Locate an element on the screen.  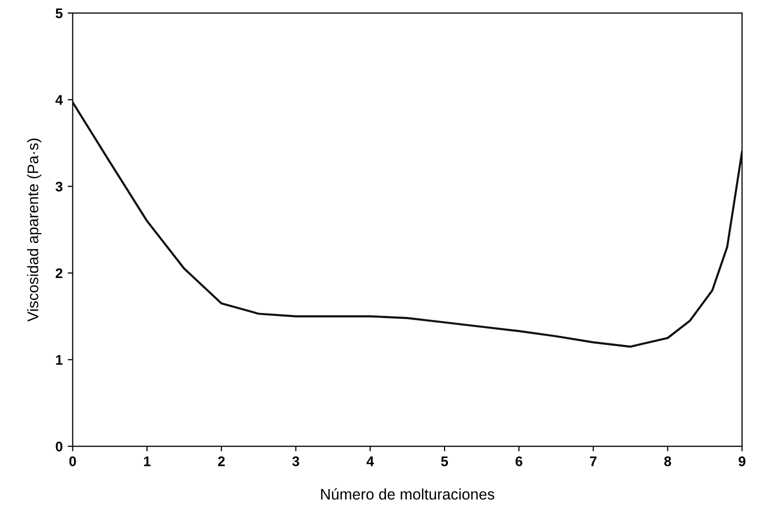
x-axis-title: Número de molturaciones is located at coordinates (407, 494).